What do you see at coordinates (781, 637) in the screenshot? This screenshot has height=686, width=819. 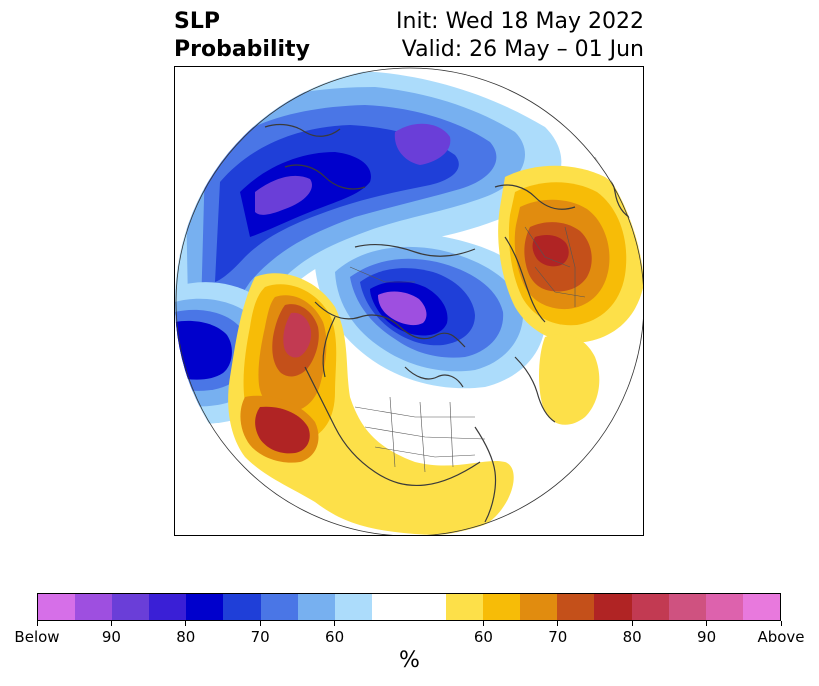 I see `tick-label: Above` at bounding box center [781, 637].